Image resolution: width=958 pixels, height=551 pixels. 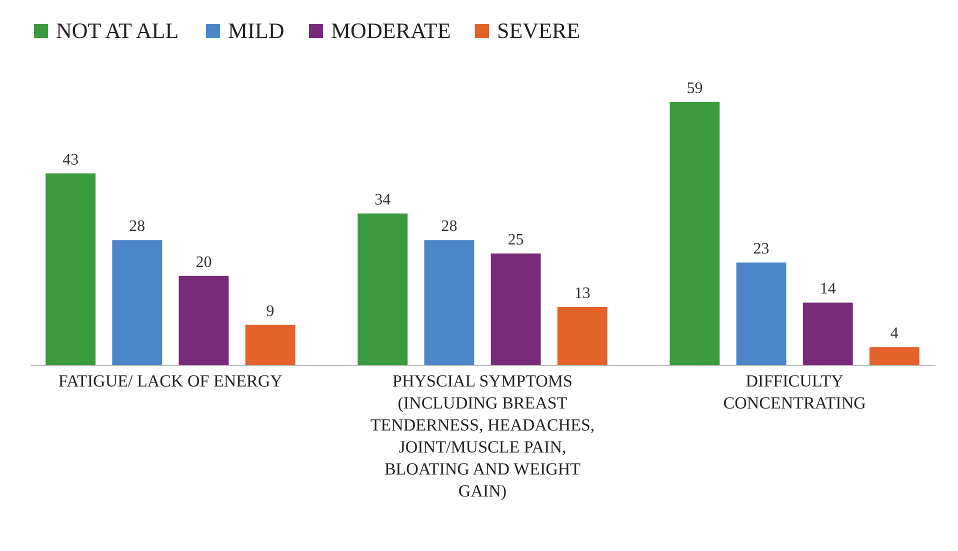 I want to click on data-label: 13, so click(x=582, y=293).